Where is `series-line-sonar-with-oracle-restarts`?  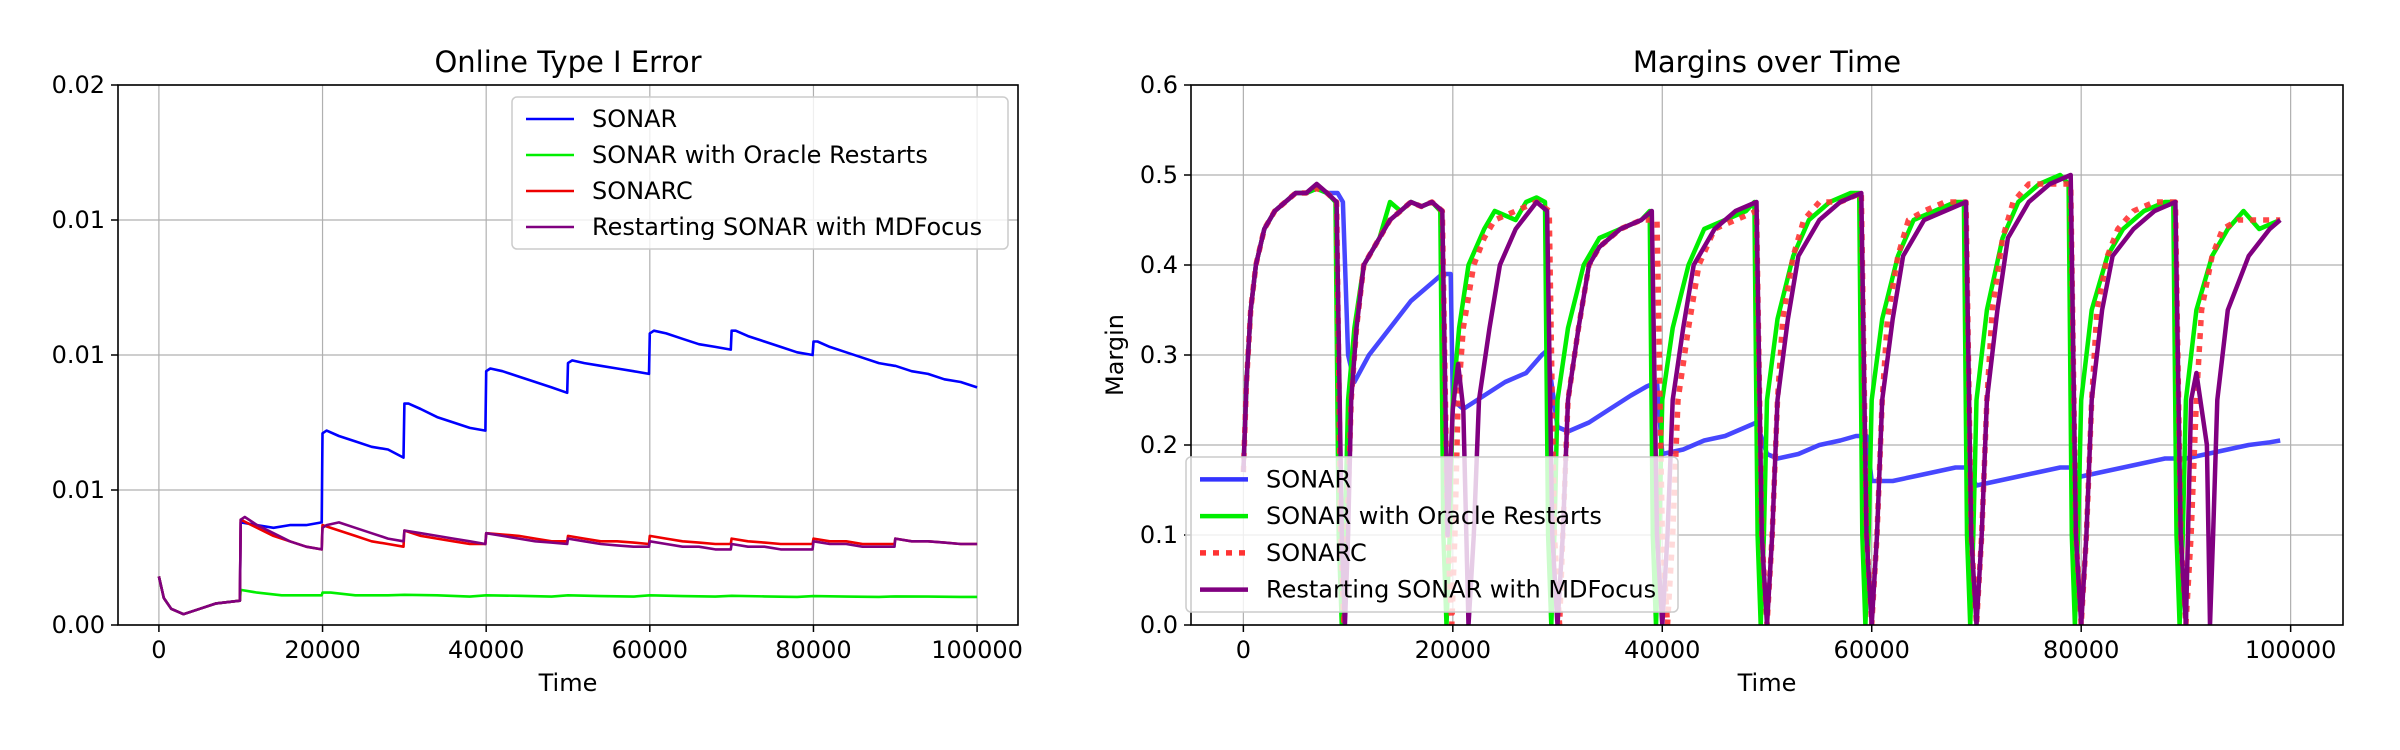
series-line-sonar-with-oracle-restarts is located at coordinates (567, 596).